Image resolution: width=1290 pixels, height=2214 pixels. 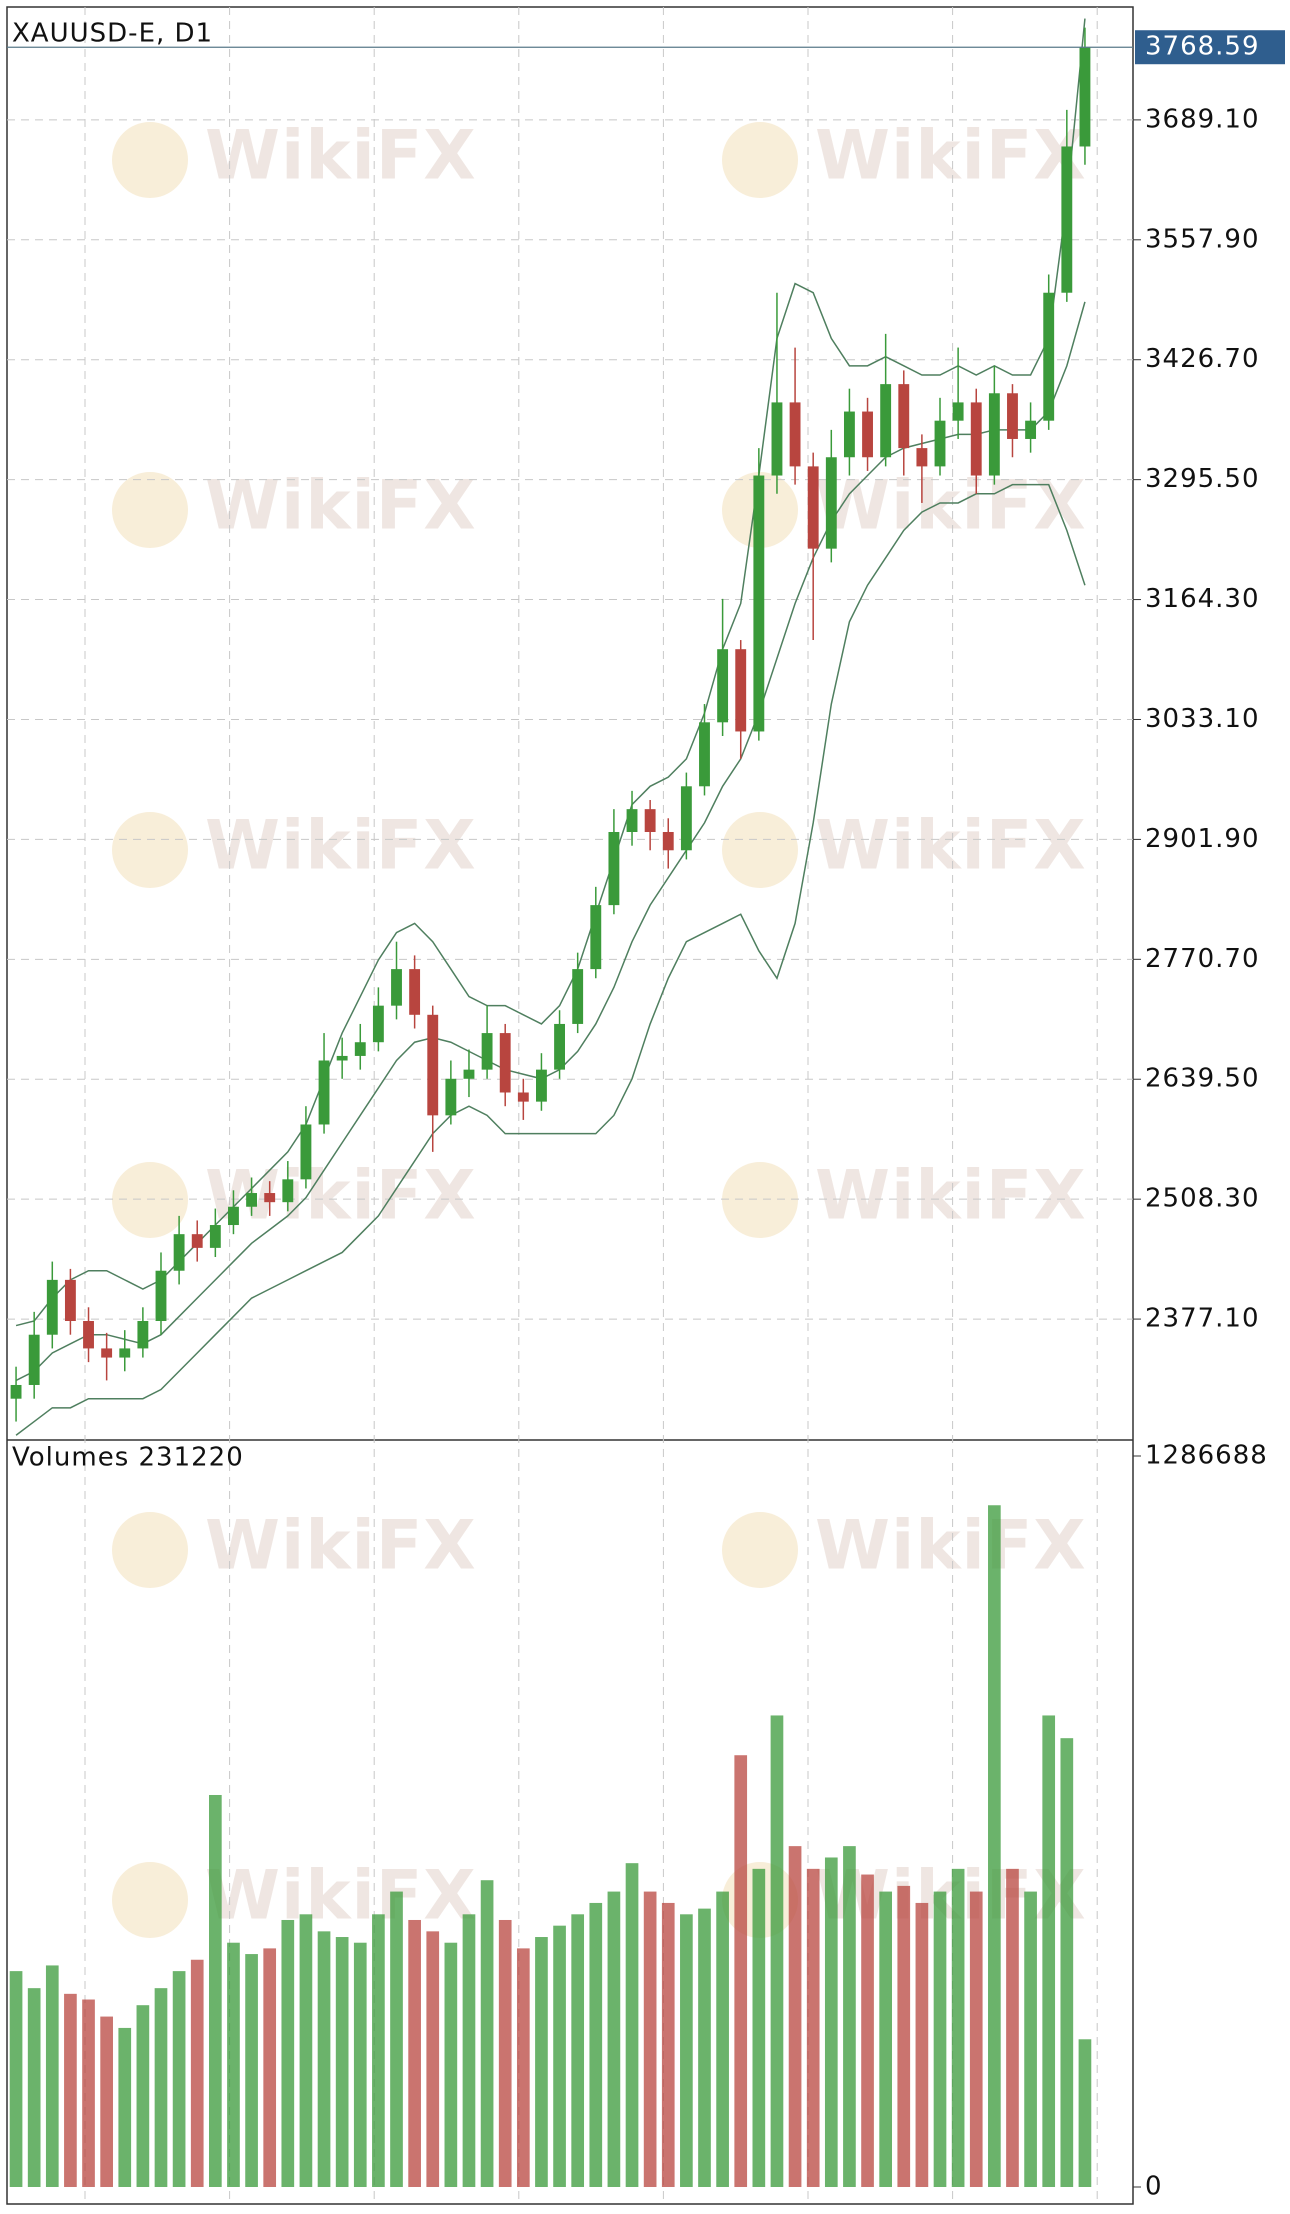 I want to click on last-price-box, so click(x=1210, y=47).